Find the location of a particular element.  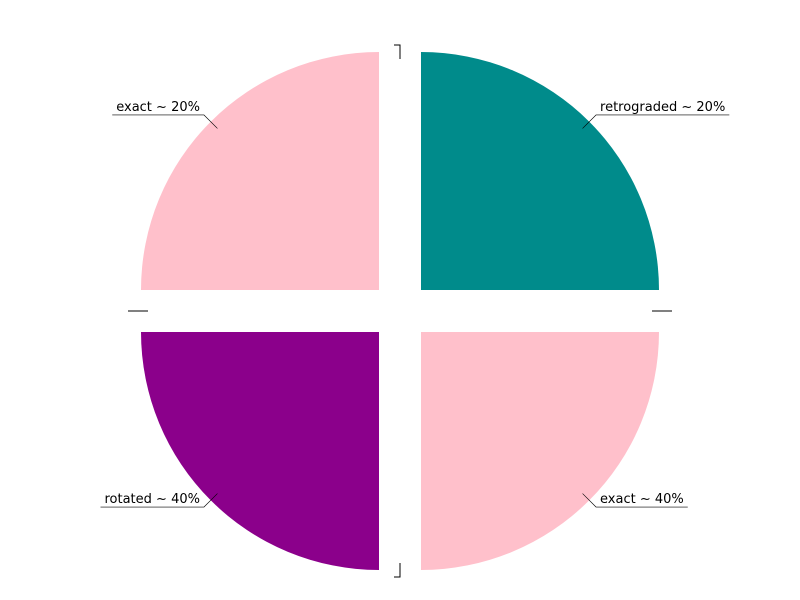

tick-bottom is located at coordinates (397, 570).